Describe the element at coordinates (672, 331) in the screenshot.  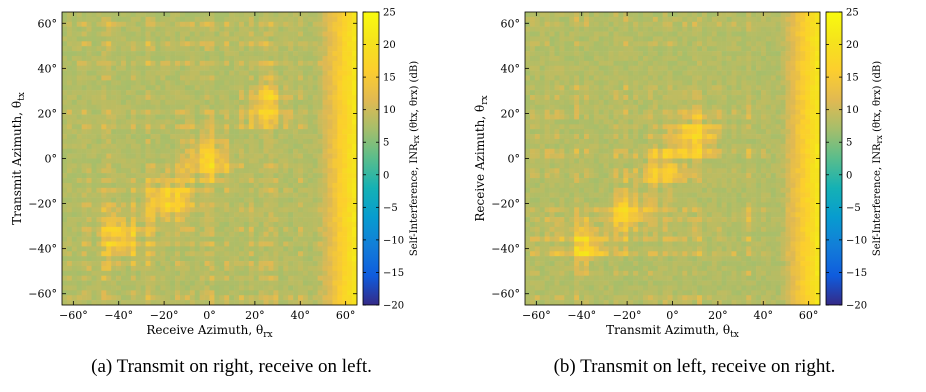
I see `x-axis-label: Transmit Azimuth, θtx` at that location.